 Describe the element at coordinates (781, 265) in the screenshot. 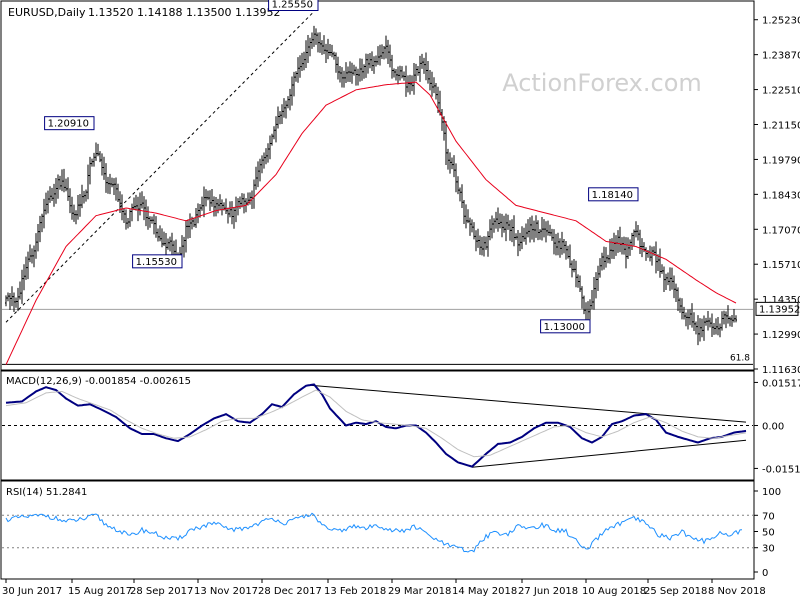

I see `price-axis-tick-label: 1.15710` at that location.